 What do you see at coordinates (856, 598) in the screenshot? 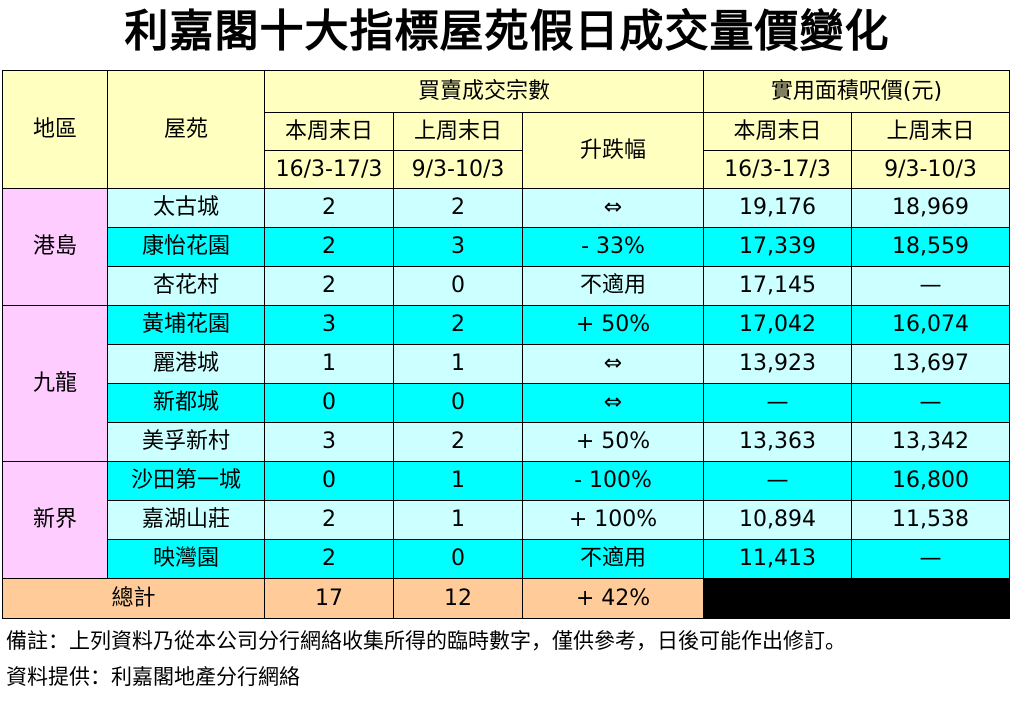
I see `total-price-blank` at bounding box center [856, 598].